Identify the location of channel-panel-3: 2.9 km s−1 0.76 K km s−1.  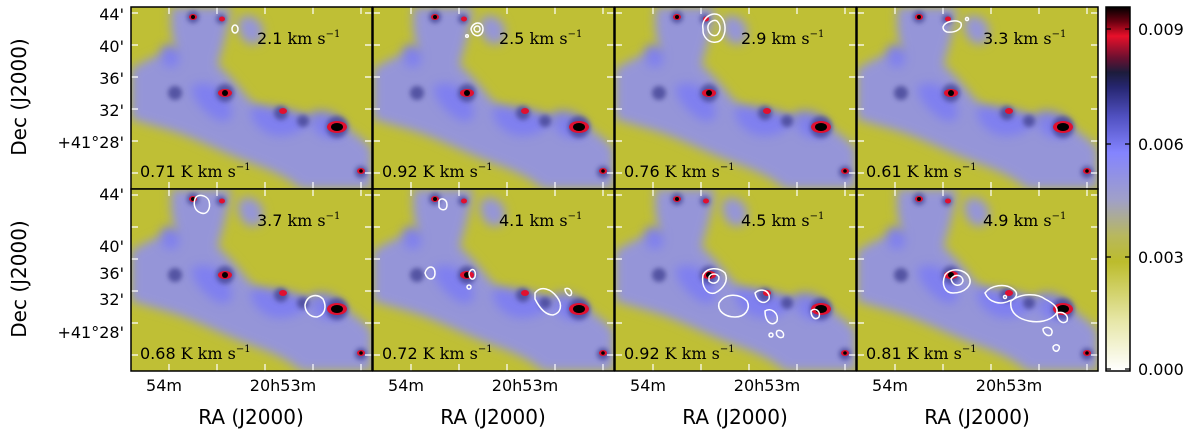
(735, 98).